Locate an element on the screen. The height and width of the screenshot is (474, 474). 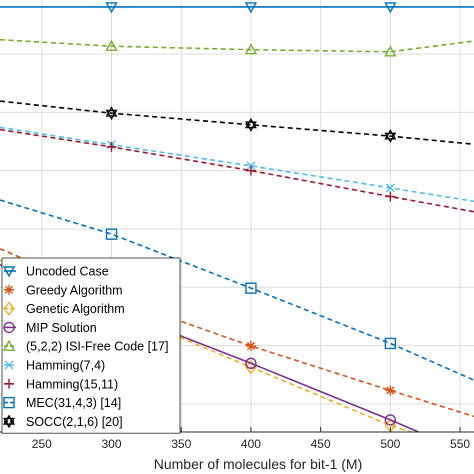
x-tick-label: 500 is located at coordinates (390, 444).